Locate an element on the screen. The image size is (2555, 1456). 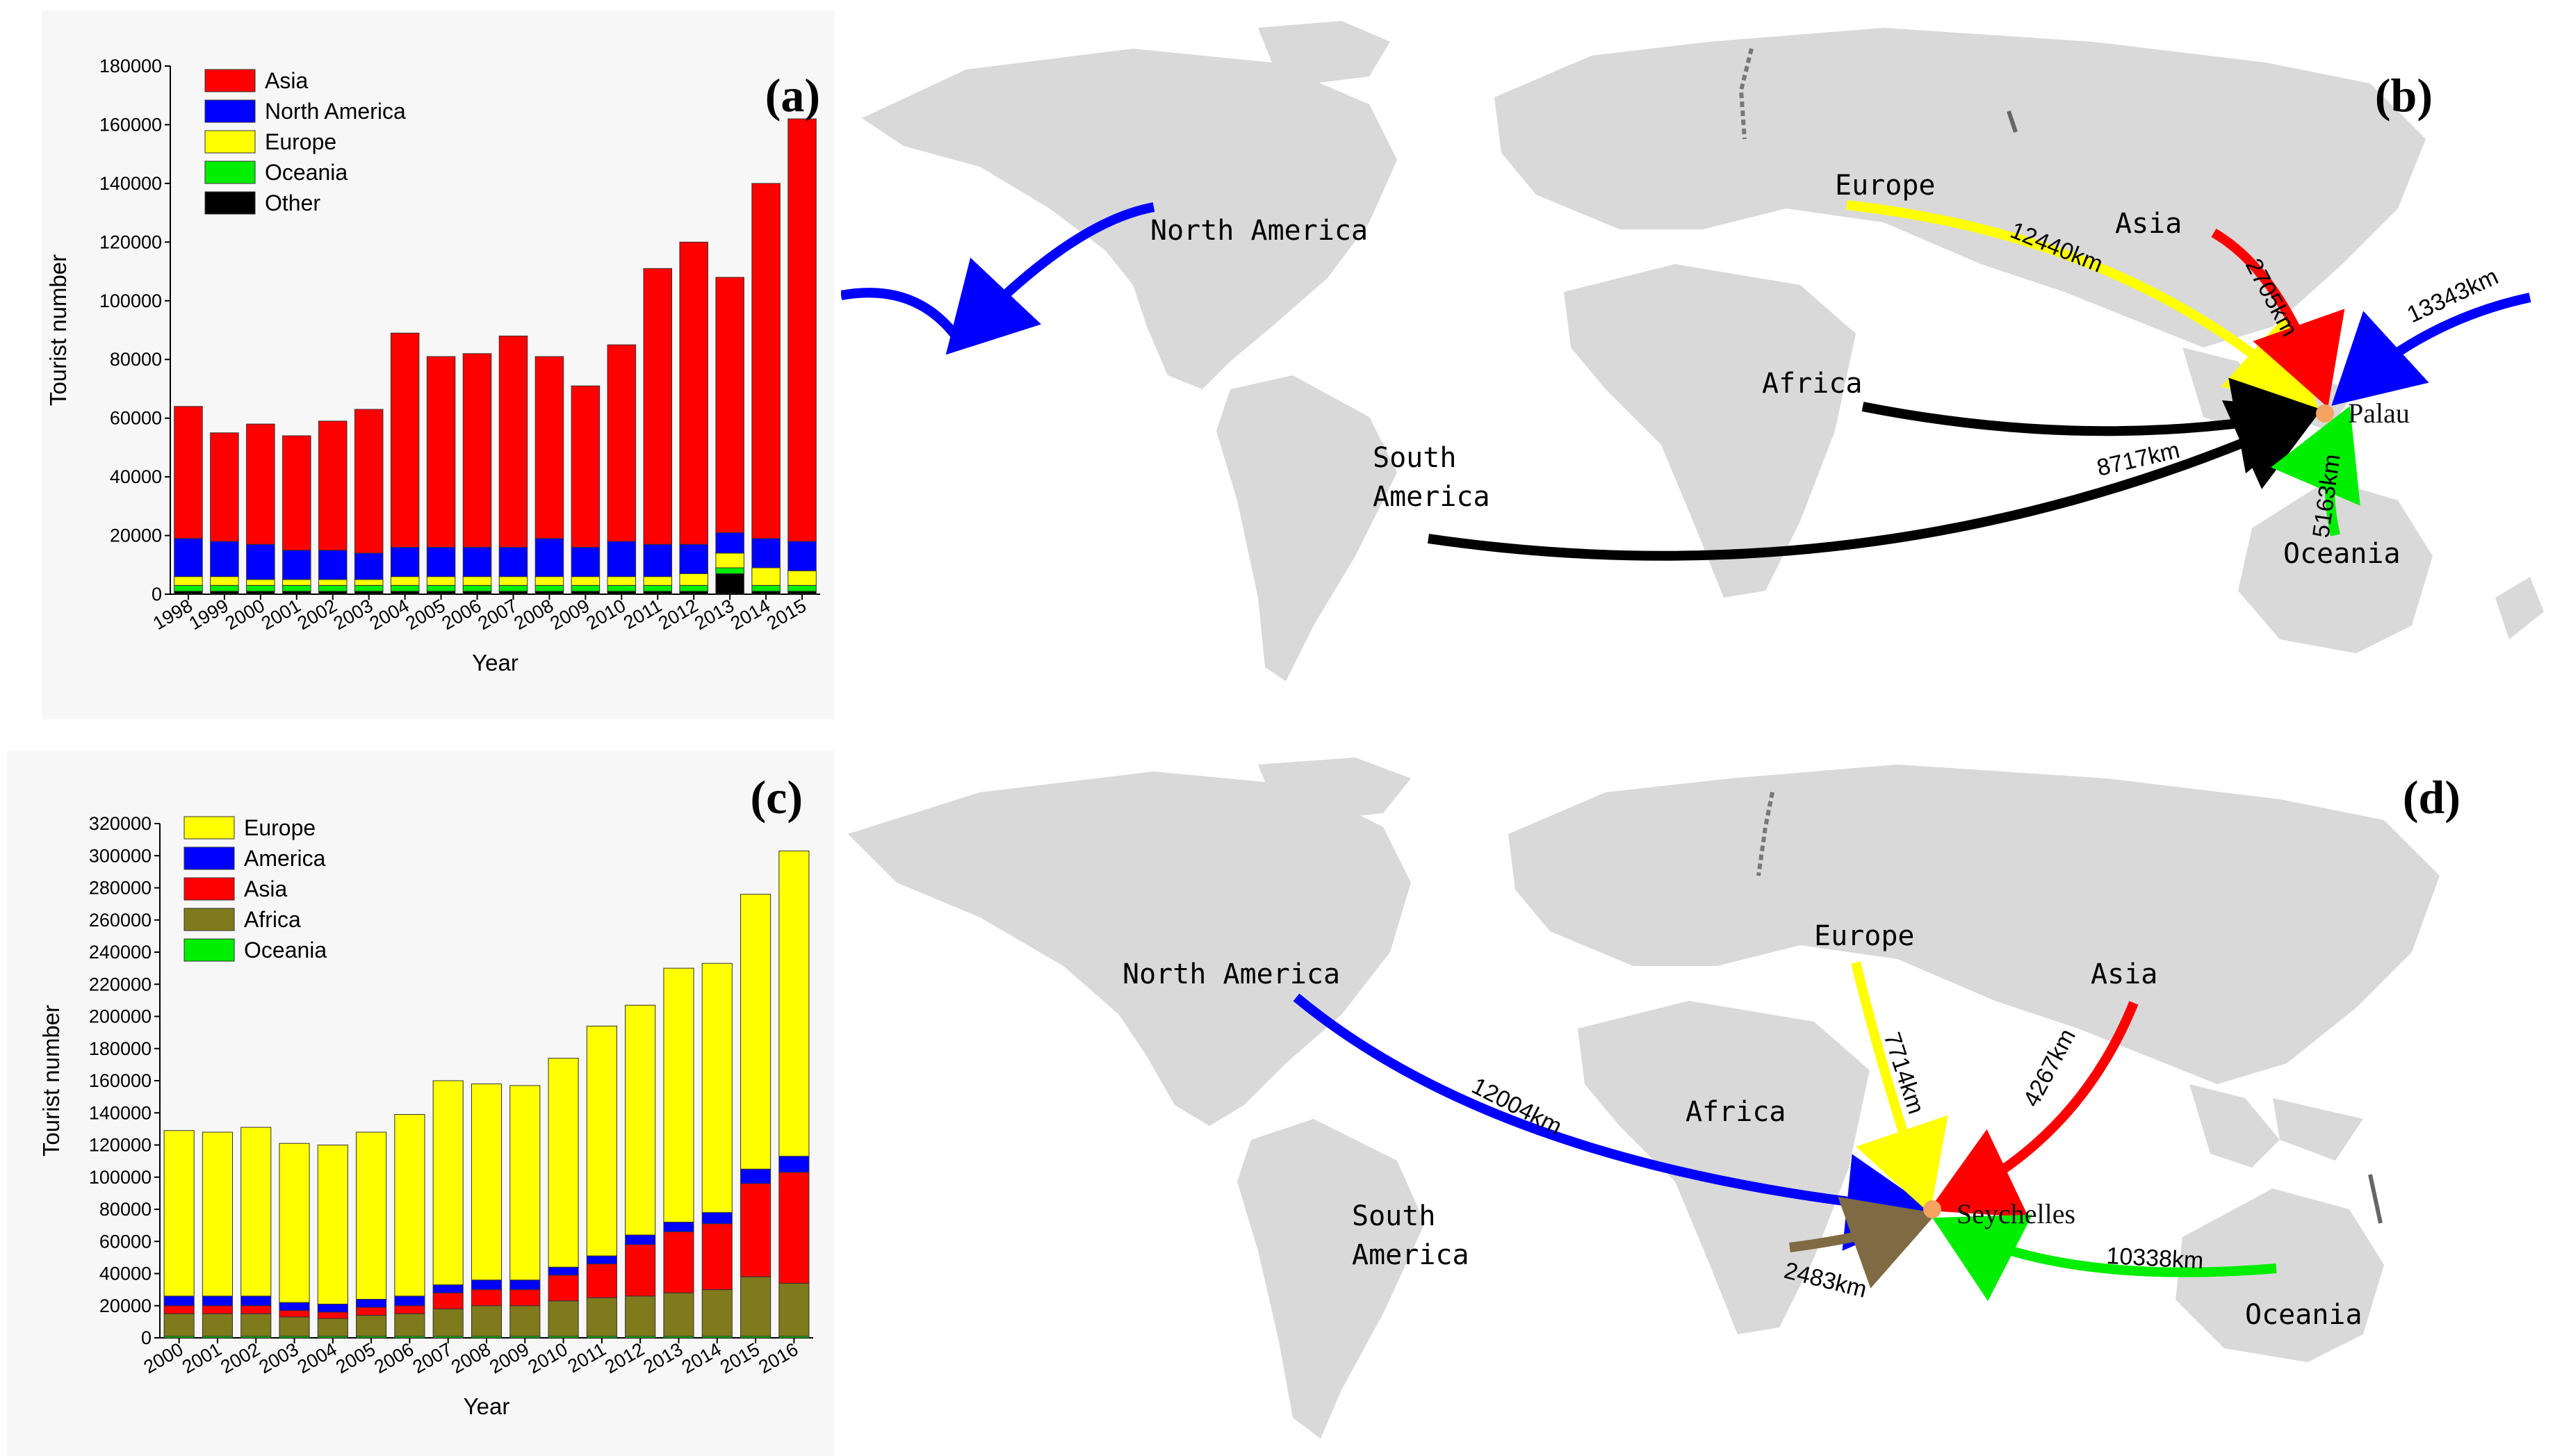
y-tick-label: 300000 is located at coordinates (121, 855).